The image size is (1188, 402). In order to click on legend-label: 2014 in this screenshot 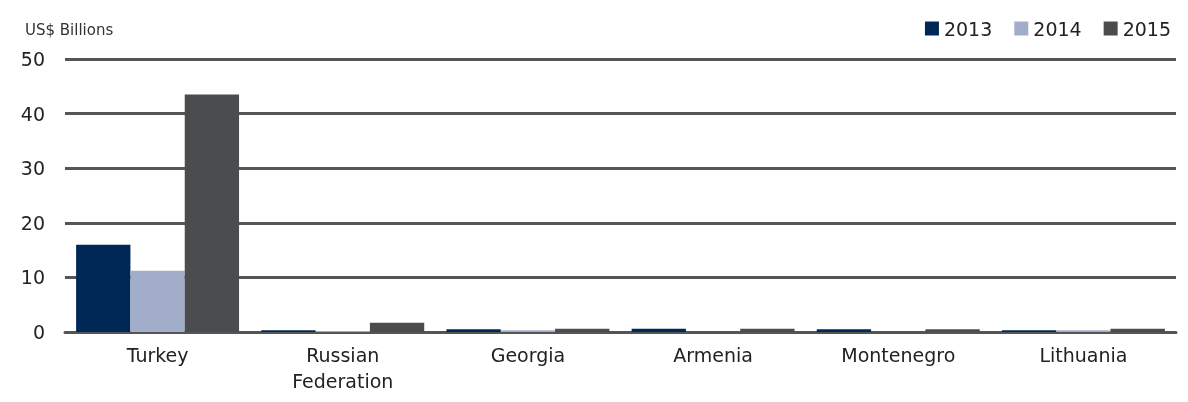, I will do `click(1057, 28)`.